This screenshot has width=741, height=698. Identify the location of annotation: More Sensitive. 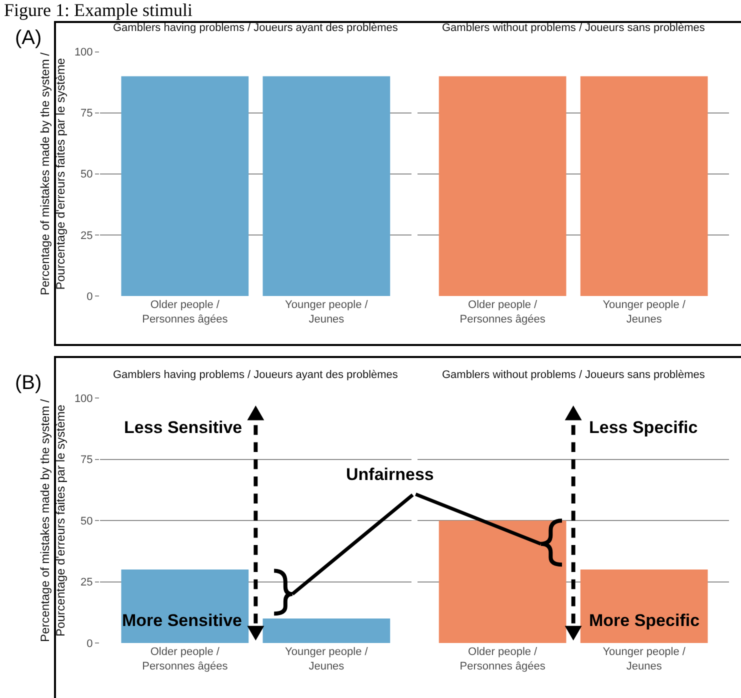
(182, 620).